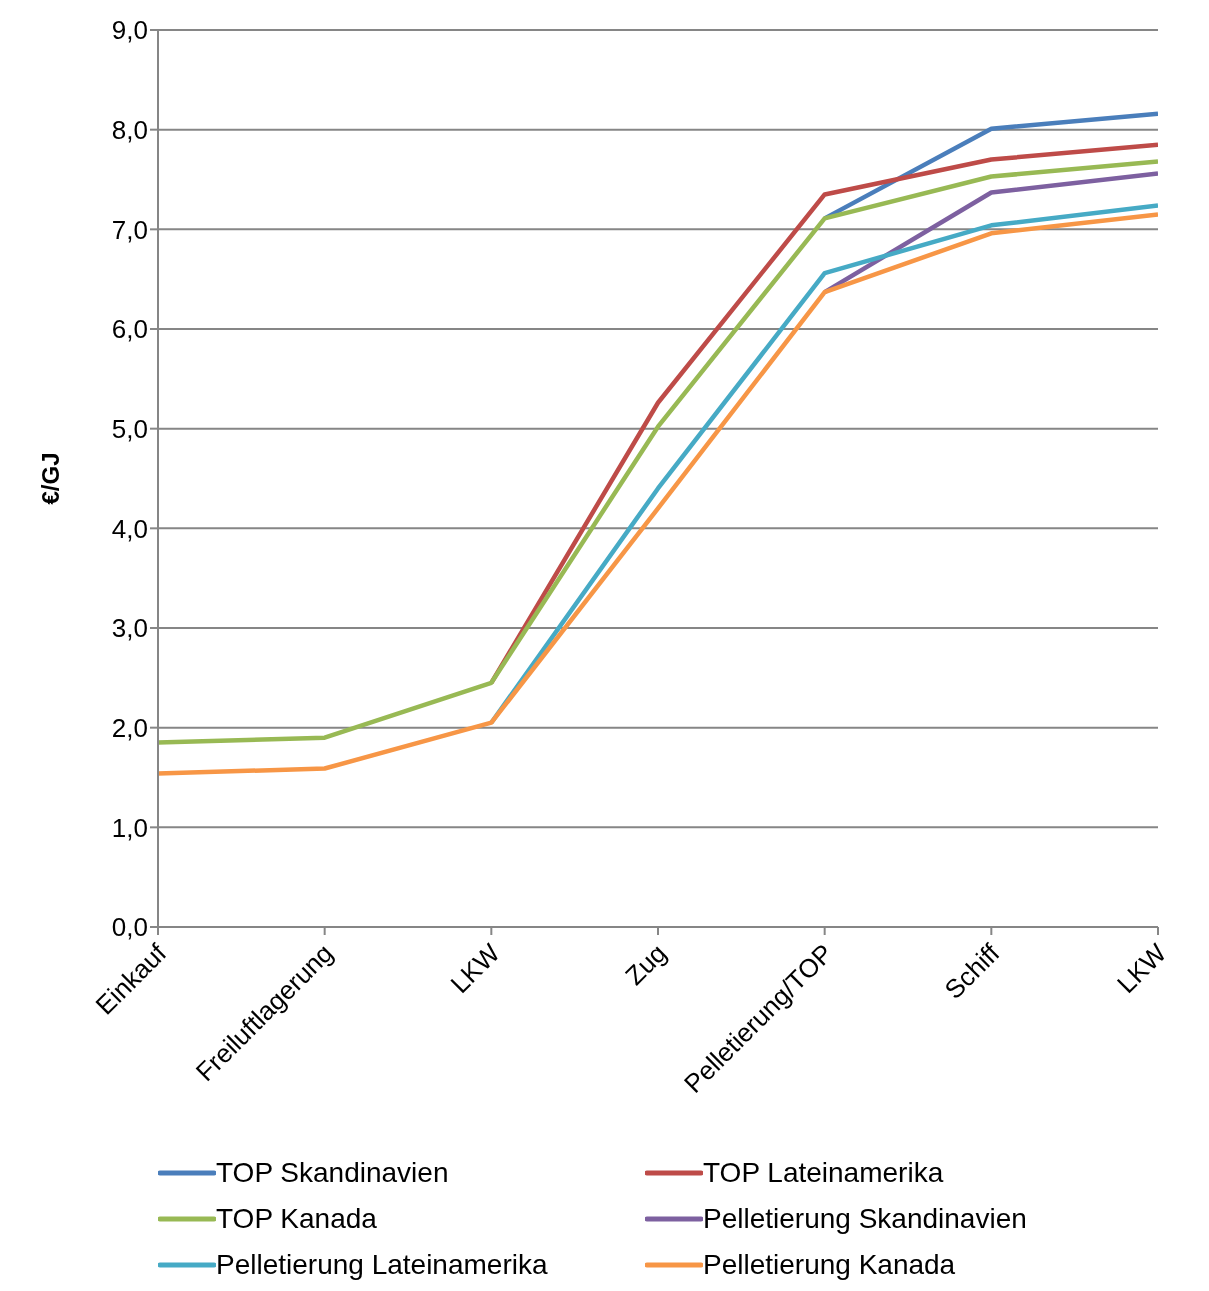 The image size is (1209, 1291). What do you see at coordinates (129, 528) in the screenshot?
I see `y-tick-label: 4,0` at bounding box center [129, 528].